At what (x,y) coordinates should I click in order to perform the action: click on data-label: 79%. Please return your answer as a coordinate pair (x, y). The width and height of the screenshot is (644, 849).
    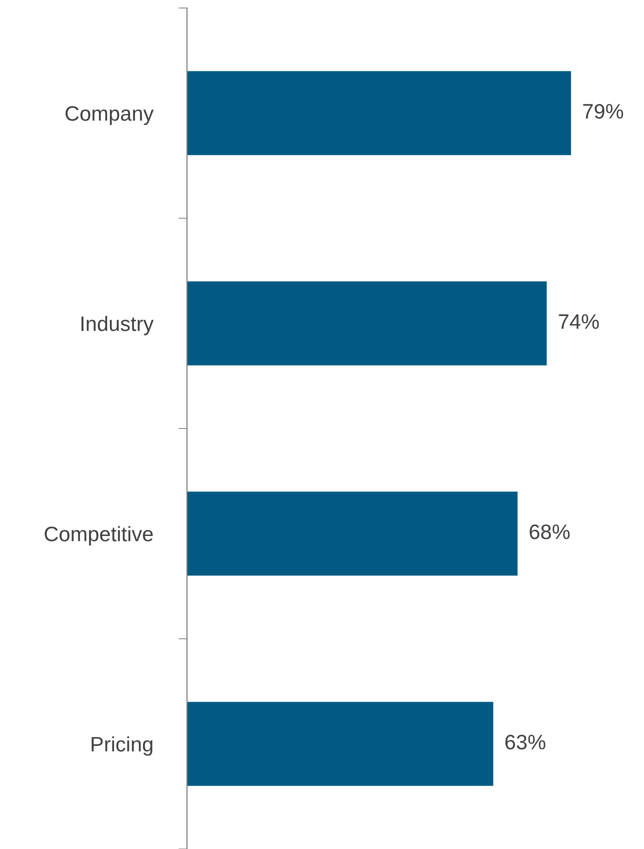
    Looking at the image, I should click on (603, 111).